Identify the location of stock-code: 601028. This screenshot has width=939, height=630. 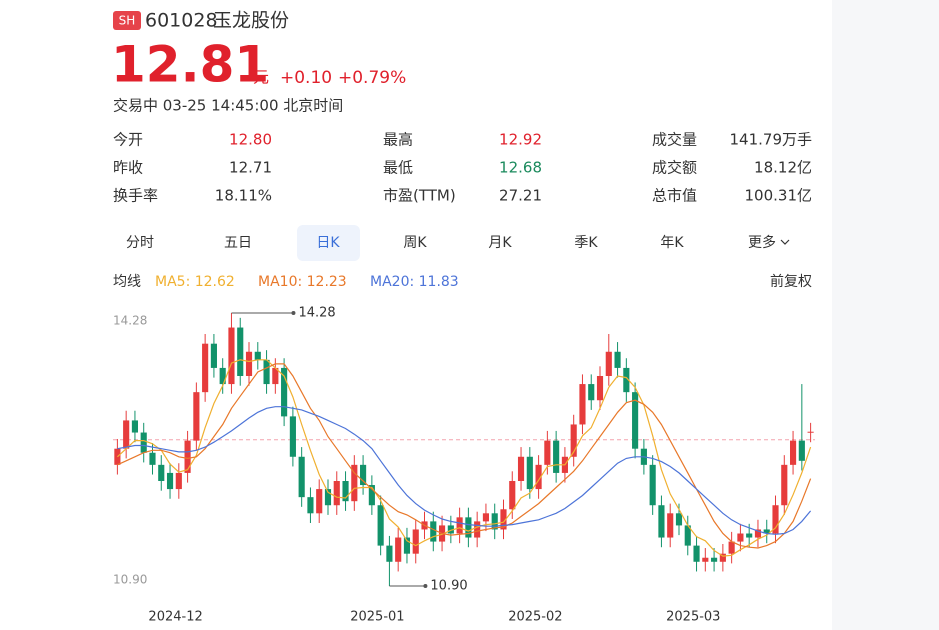
(181, 21).